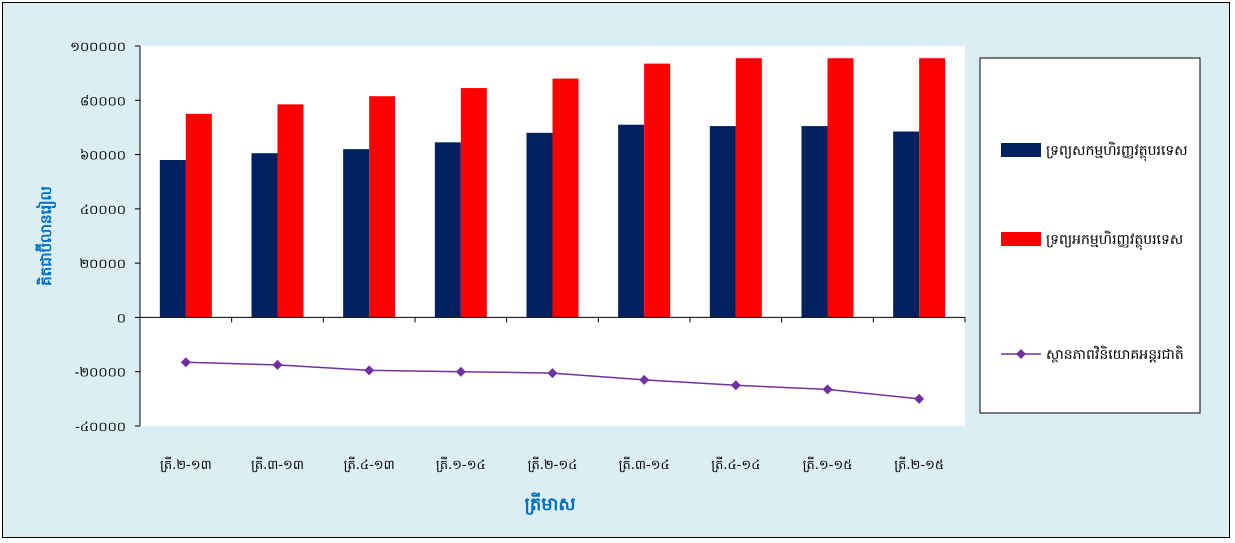 The width and height of the screenshot is (1235, 543). What do you see at coordinates (1117, 151) in the screenshot?
I see `legend-label-assets: ទ្រព្យសកម្មហិរញ្ញវត្ថុបរទេស` at bounding box center [1117, 151].